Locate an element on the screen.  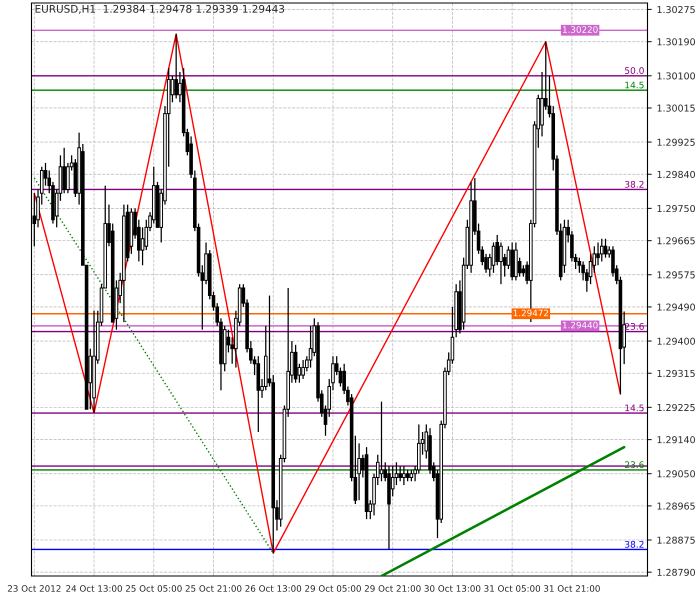
y-tick-label: 1.29665 is located at coordinates (676, 240).